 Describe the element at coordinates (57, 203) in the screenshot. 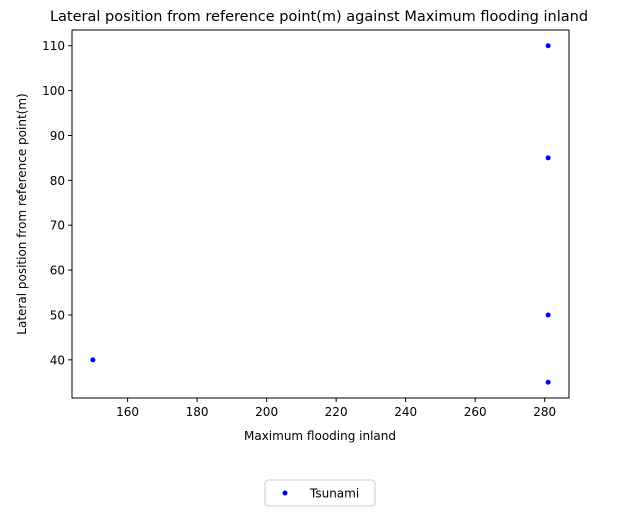

I see `y-axis-ticks: 40 50 60 70 80 90 100 110` at that location.